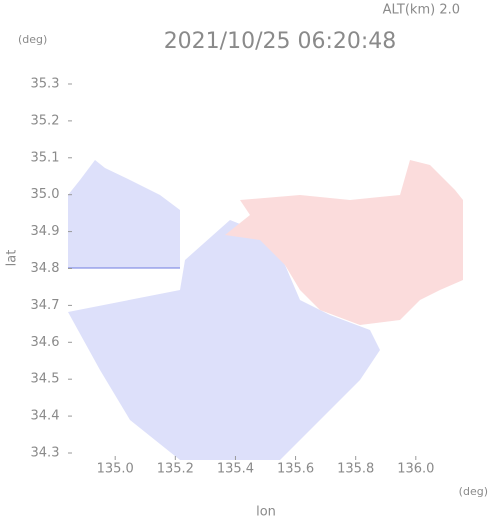  Describe the element at coordinates (12, 258) in the screenshot. I see `y-axis-label: lat` at that location.